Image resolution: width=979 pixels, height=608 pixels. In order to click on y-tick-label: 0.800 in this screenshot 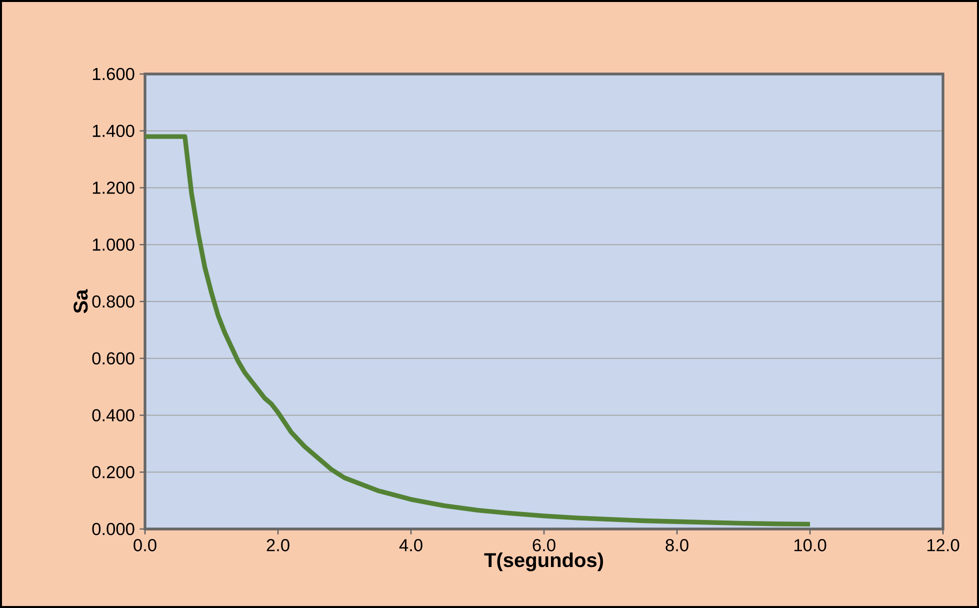, I will do `click(113, 301)`.